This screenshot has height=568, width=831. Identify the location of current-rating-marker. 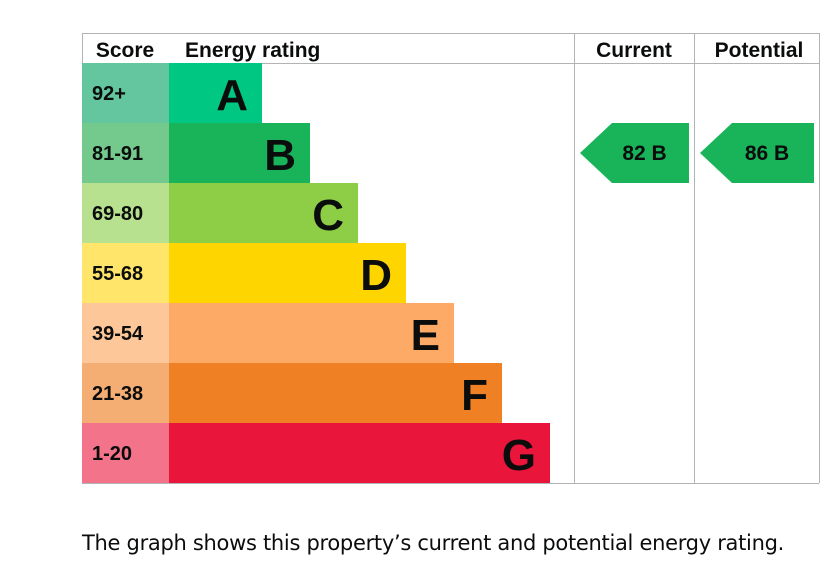
(634, 153).